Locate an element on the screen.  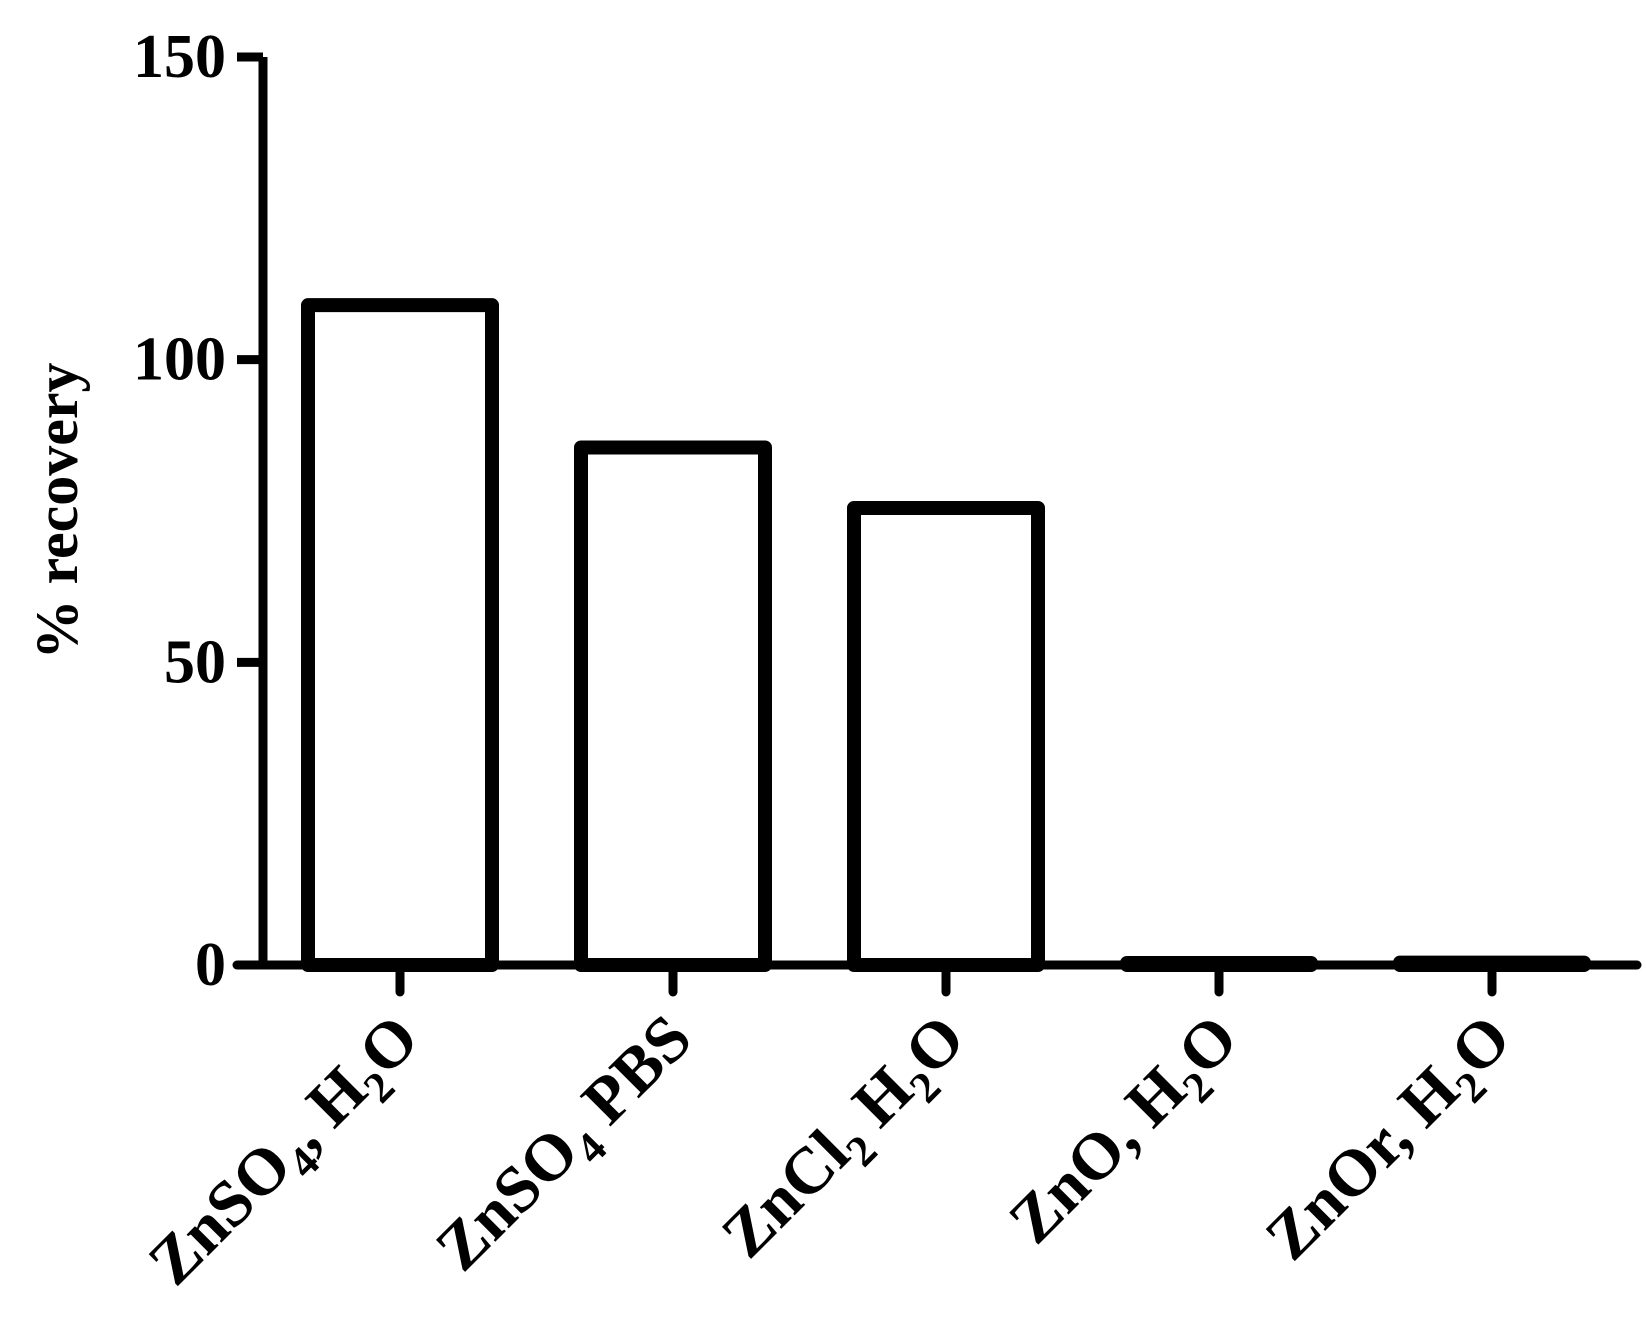
y-tick-label: 0 is located at coordinates (210, 965).